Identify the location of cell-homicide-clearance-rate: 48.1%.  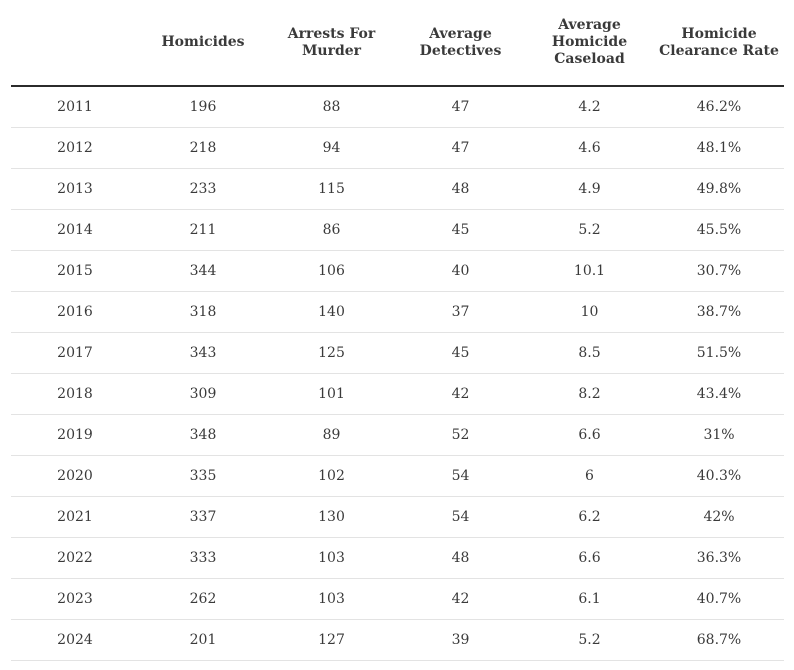
(719, 148).